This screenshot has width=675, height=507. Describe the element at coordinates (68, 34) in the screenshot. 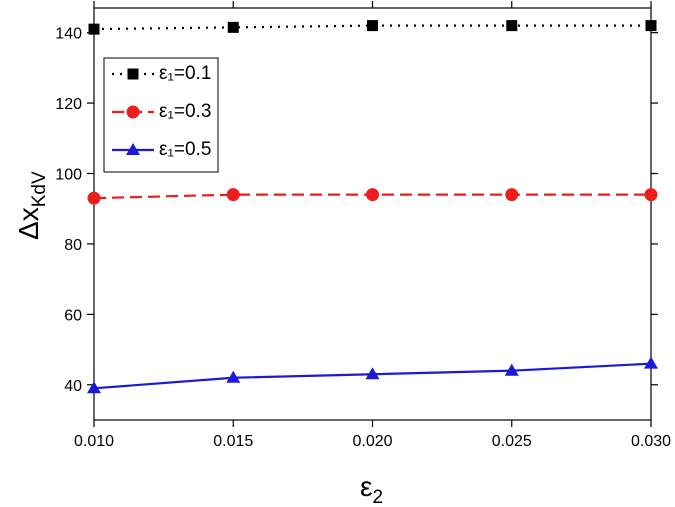

I see `y-tick-label: 140` at that location.